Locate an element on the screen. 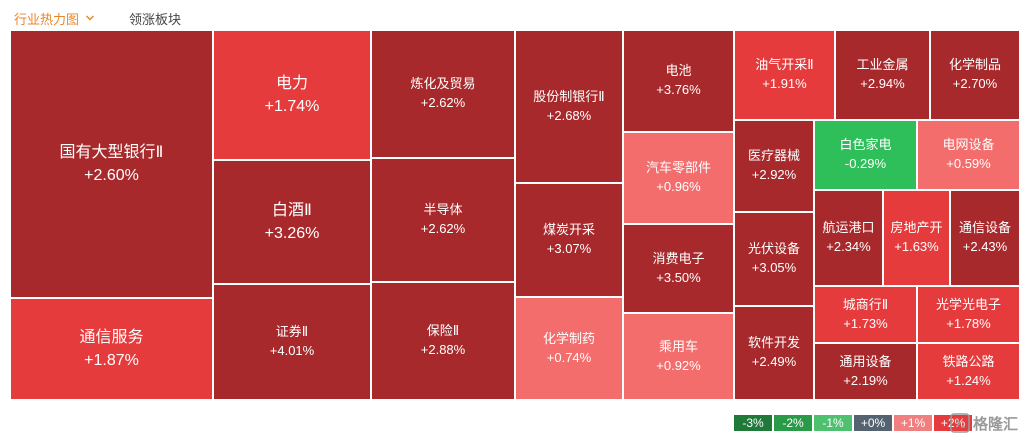 Image resolution: width=1030 pixels, height=438 pixels. tile-name: 保险Ⅱ is located at coordinates (443, 331).